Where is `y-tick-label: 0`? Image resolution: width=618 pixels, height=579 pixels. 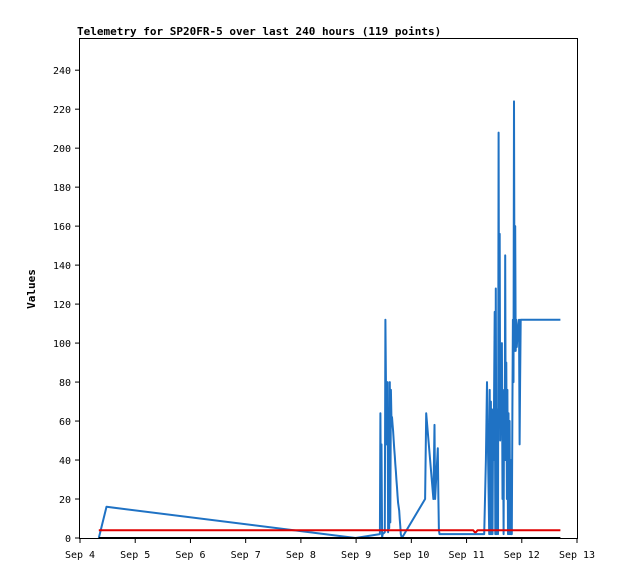
y-tick-label: 0 is located at coordinates (68, 539).